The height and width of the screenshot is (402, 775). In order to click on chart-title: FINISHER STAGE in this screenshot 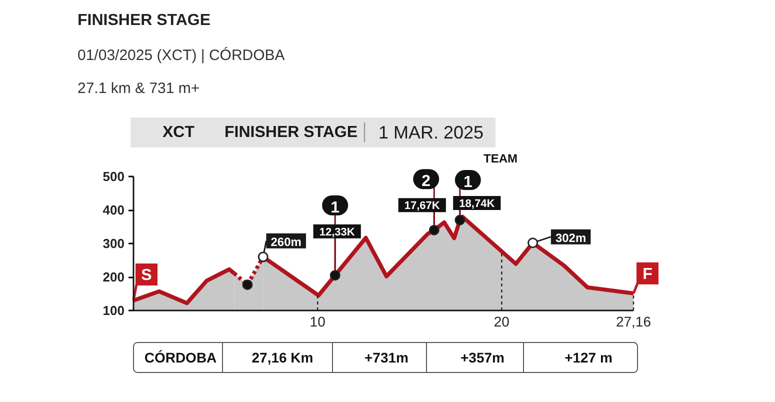, I will do `click(144, 20)`.